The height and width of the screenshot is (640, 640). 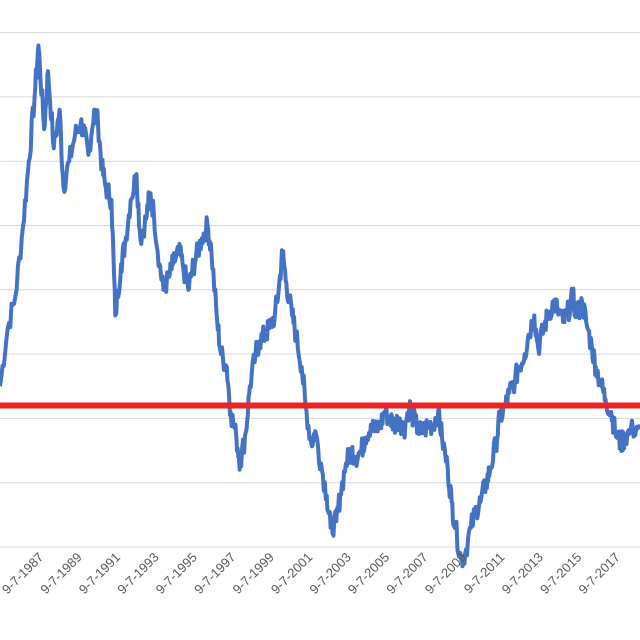 What do you see at coordinates (598, 573) in the screenshot?
I see `x-tick-label: 9-7-2017` at bounding box center [598, 573].